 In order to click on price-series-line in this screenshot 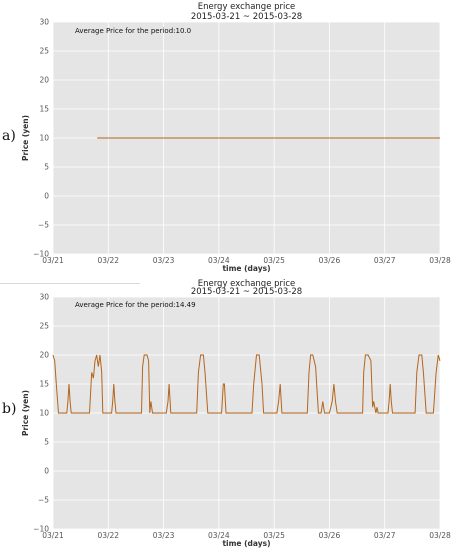, I will do `click(246, 384)`.